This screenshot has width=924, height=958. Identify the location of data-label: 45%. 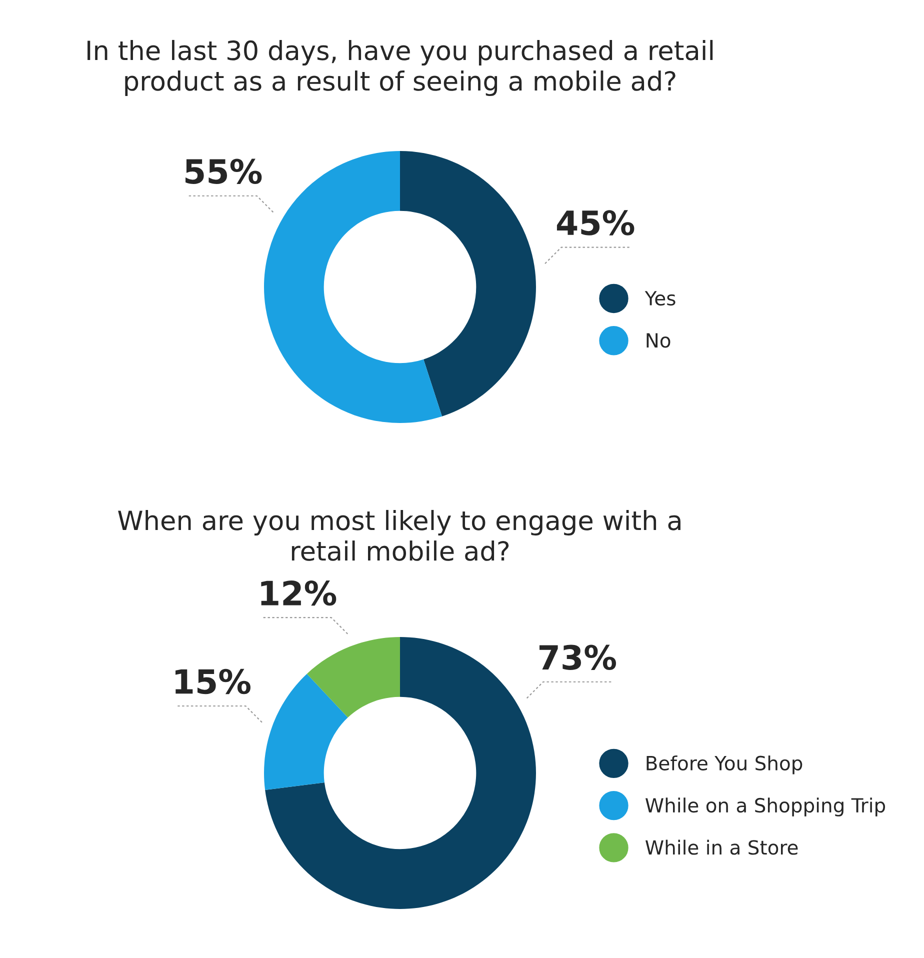
(595, 223).